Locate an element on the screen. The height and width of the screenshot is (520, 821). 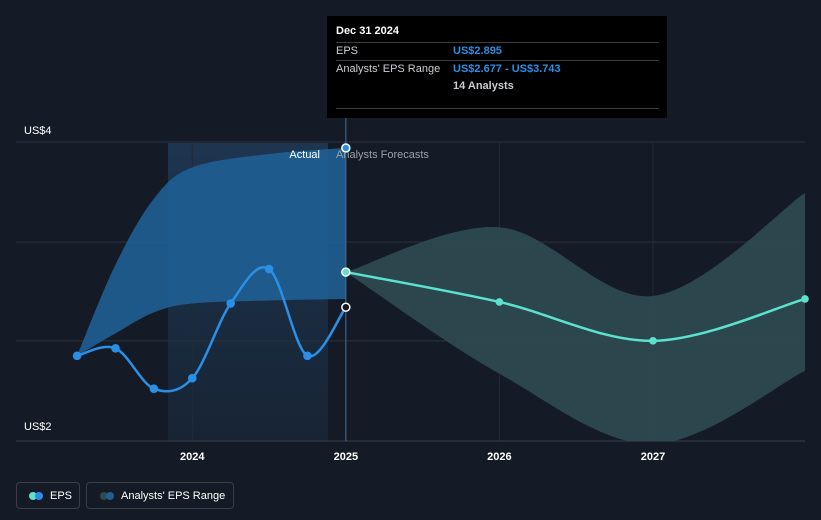
eps-forecast-line is located at coordinates (575, 306).